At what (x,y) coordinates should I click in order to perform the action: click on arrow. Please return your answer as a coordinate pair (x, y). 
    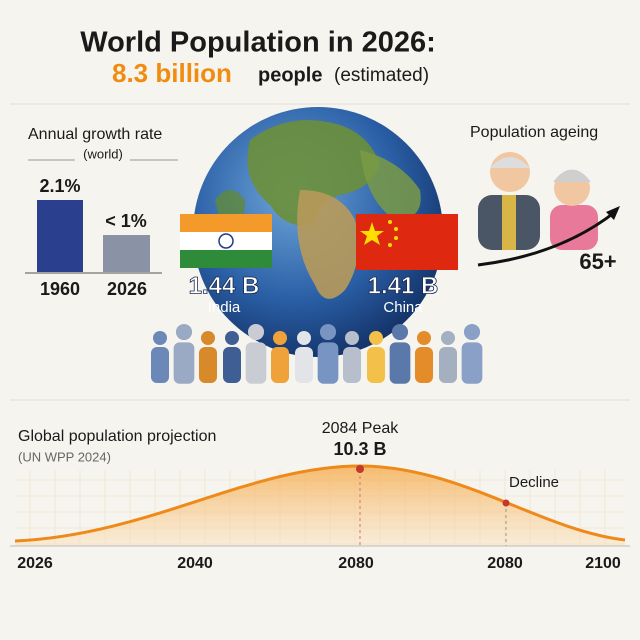
    Looking at the image, I should click on (546, 238).